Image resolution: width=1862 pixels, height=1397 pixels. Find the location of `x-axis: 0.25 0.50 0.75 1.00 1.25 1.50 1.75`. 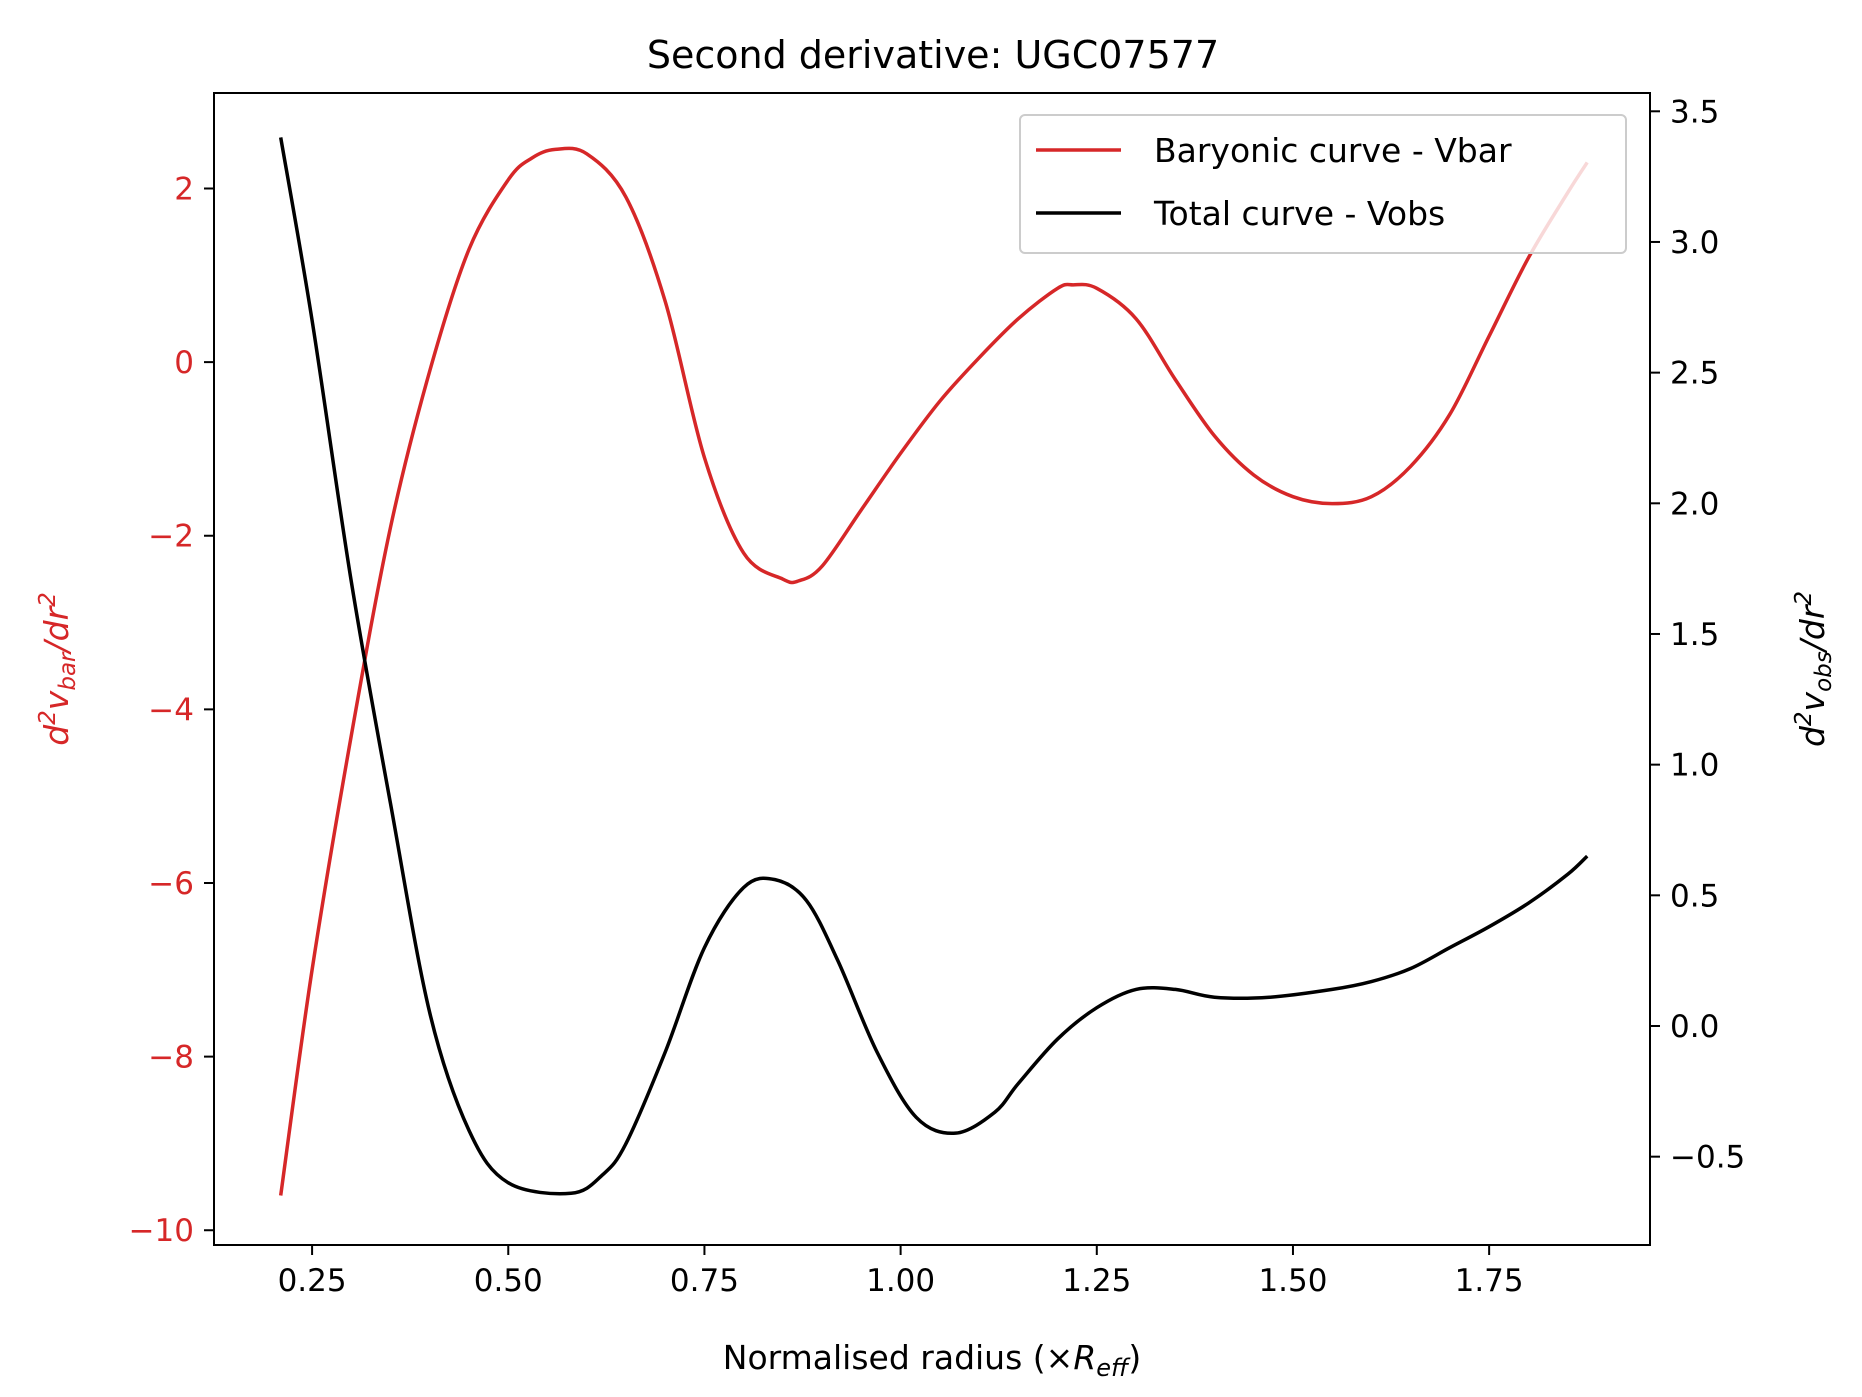

x-axis: 0.25 0.50 0.75 1.00 1.25 1.50 1.75 is located at coordinates (901, 1272).